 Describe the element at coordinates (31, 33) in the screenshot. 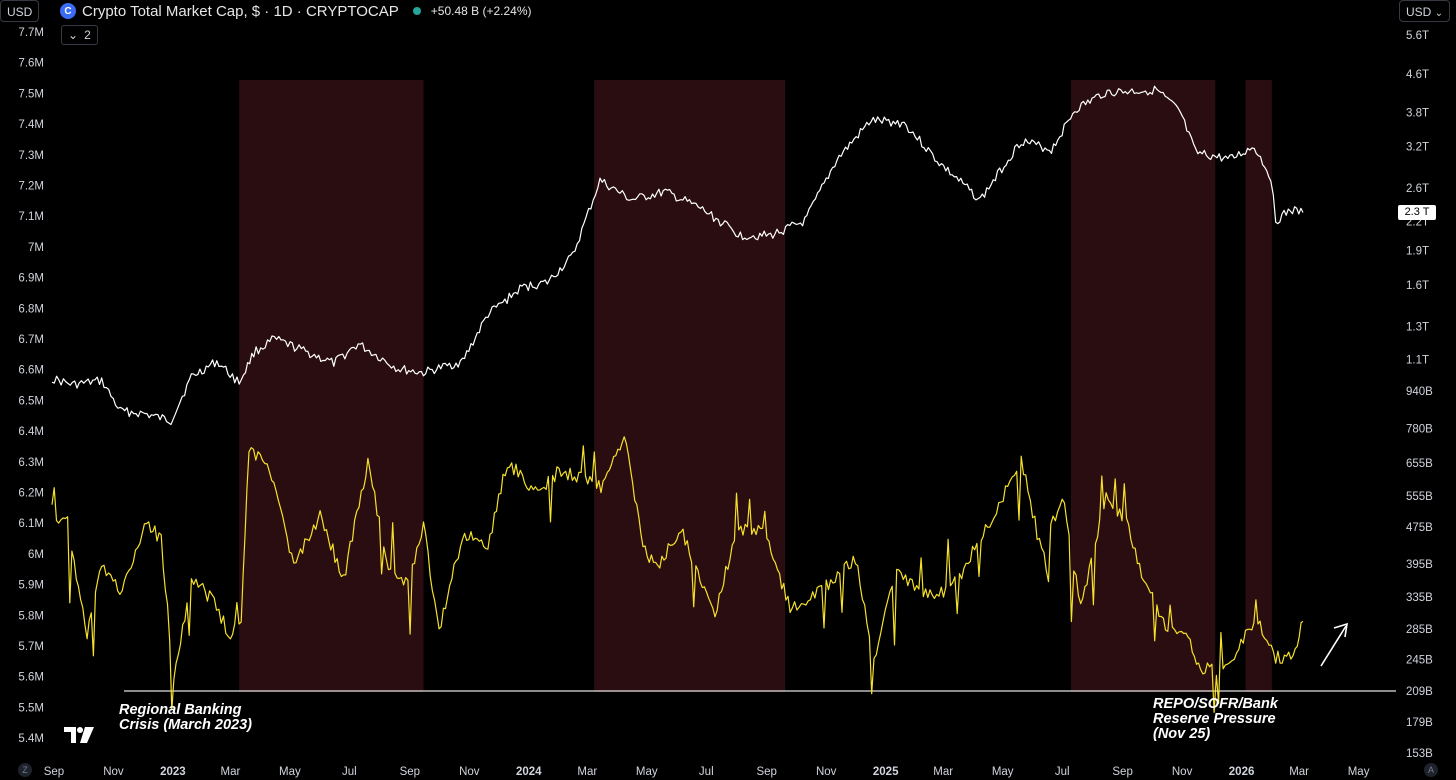

I see `left-axis-tick-label: 7.7M` at that location.